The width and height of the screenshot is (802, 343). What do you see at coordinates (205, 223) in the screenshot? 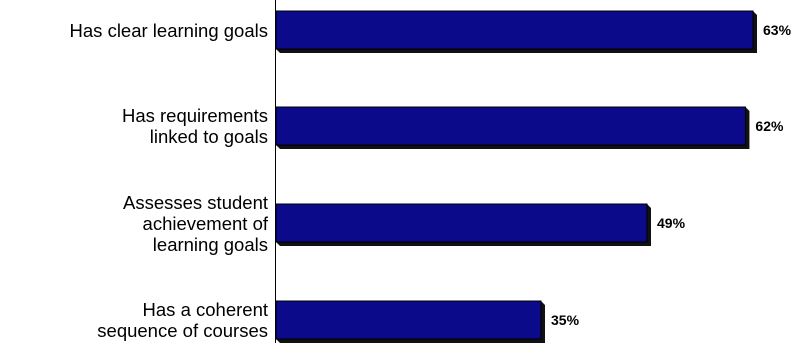
I see `category-label-line: achievement of` at bounding box center [205, 223].